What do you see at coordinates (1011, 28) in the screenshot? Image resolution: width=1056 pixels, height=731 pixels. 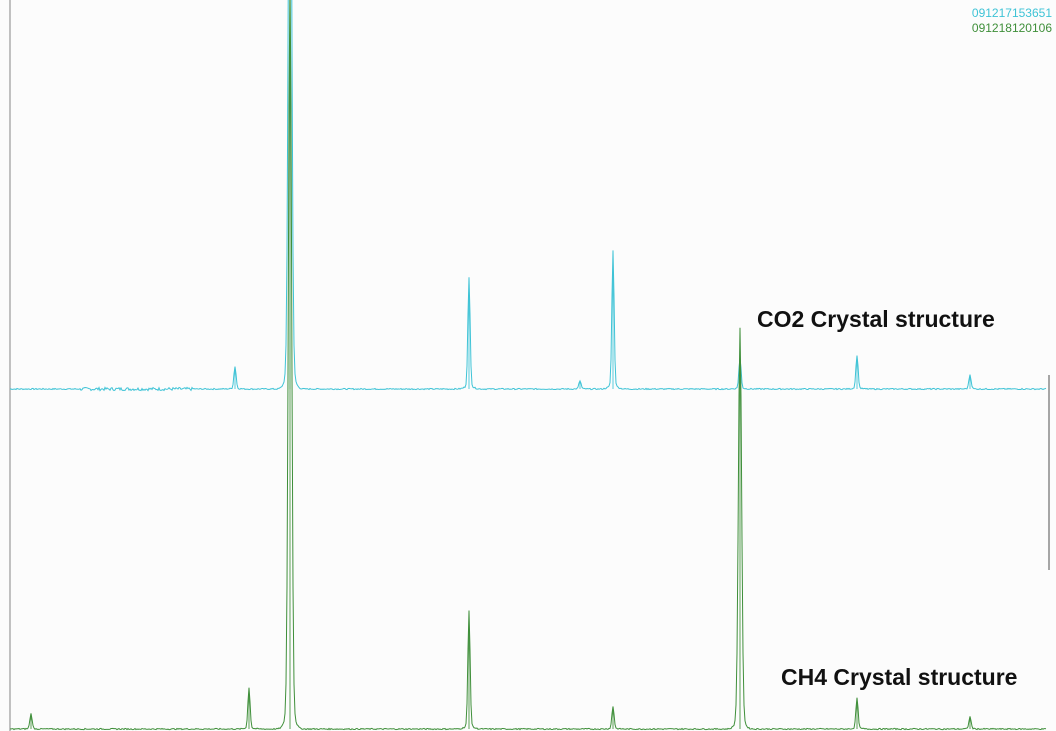 I see `legend-entry-2: 091218120106` at bounding box center [1011, 28].